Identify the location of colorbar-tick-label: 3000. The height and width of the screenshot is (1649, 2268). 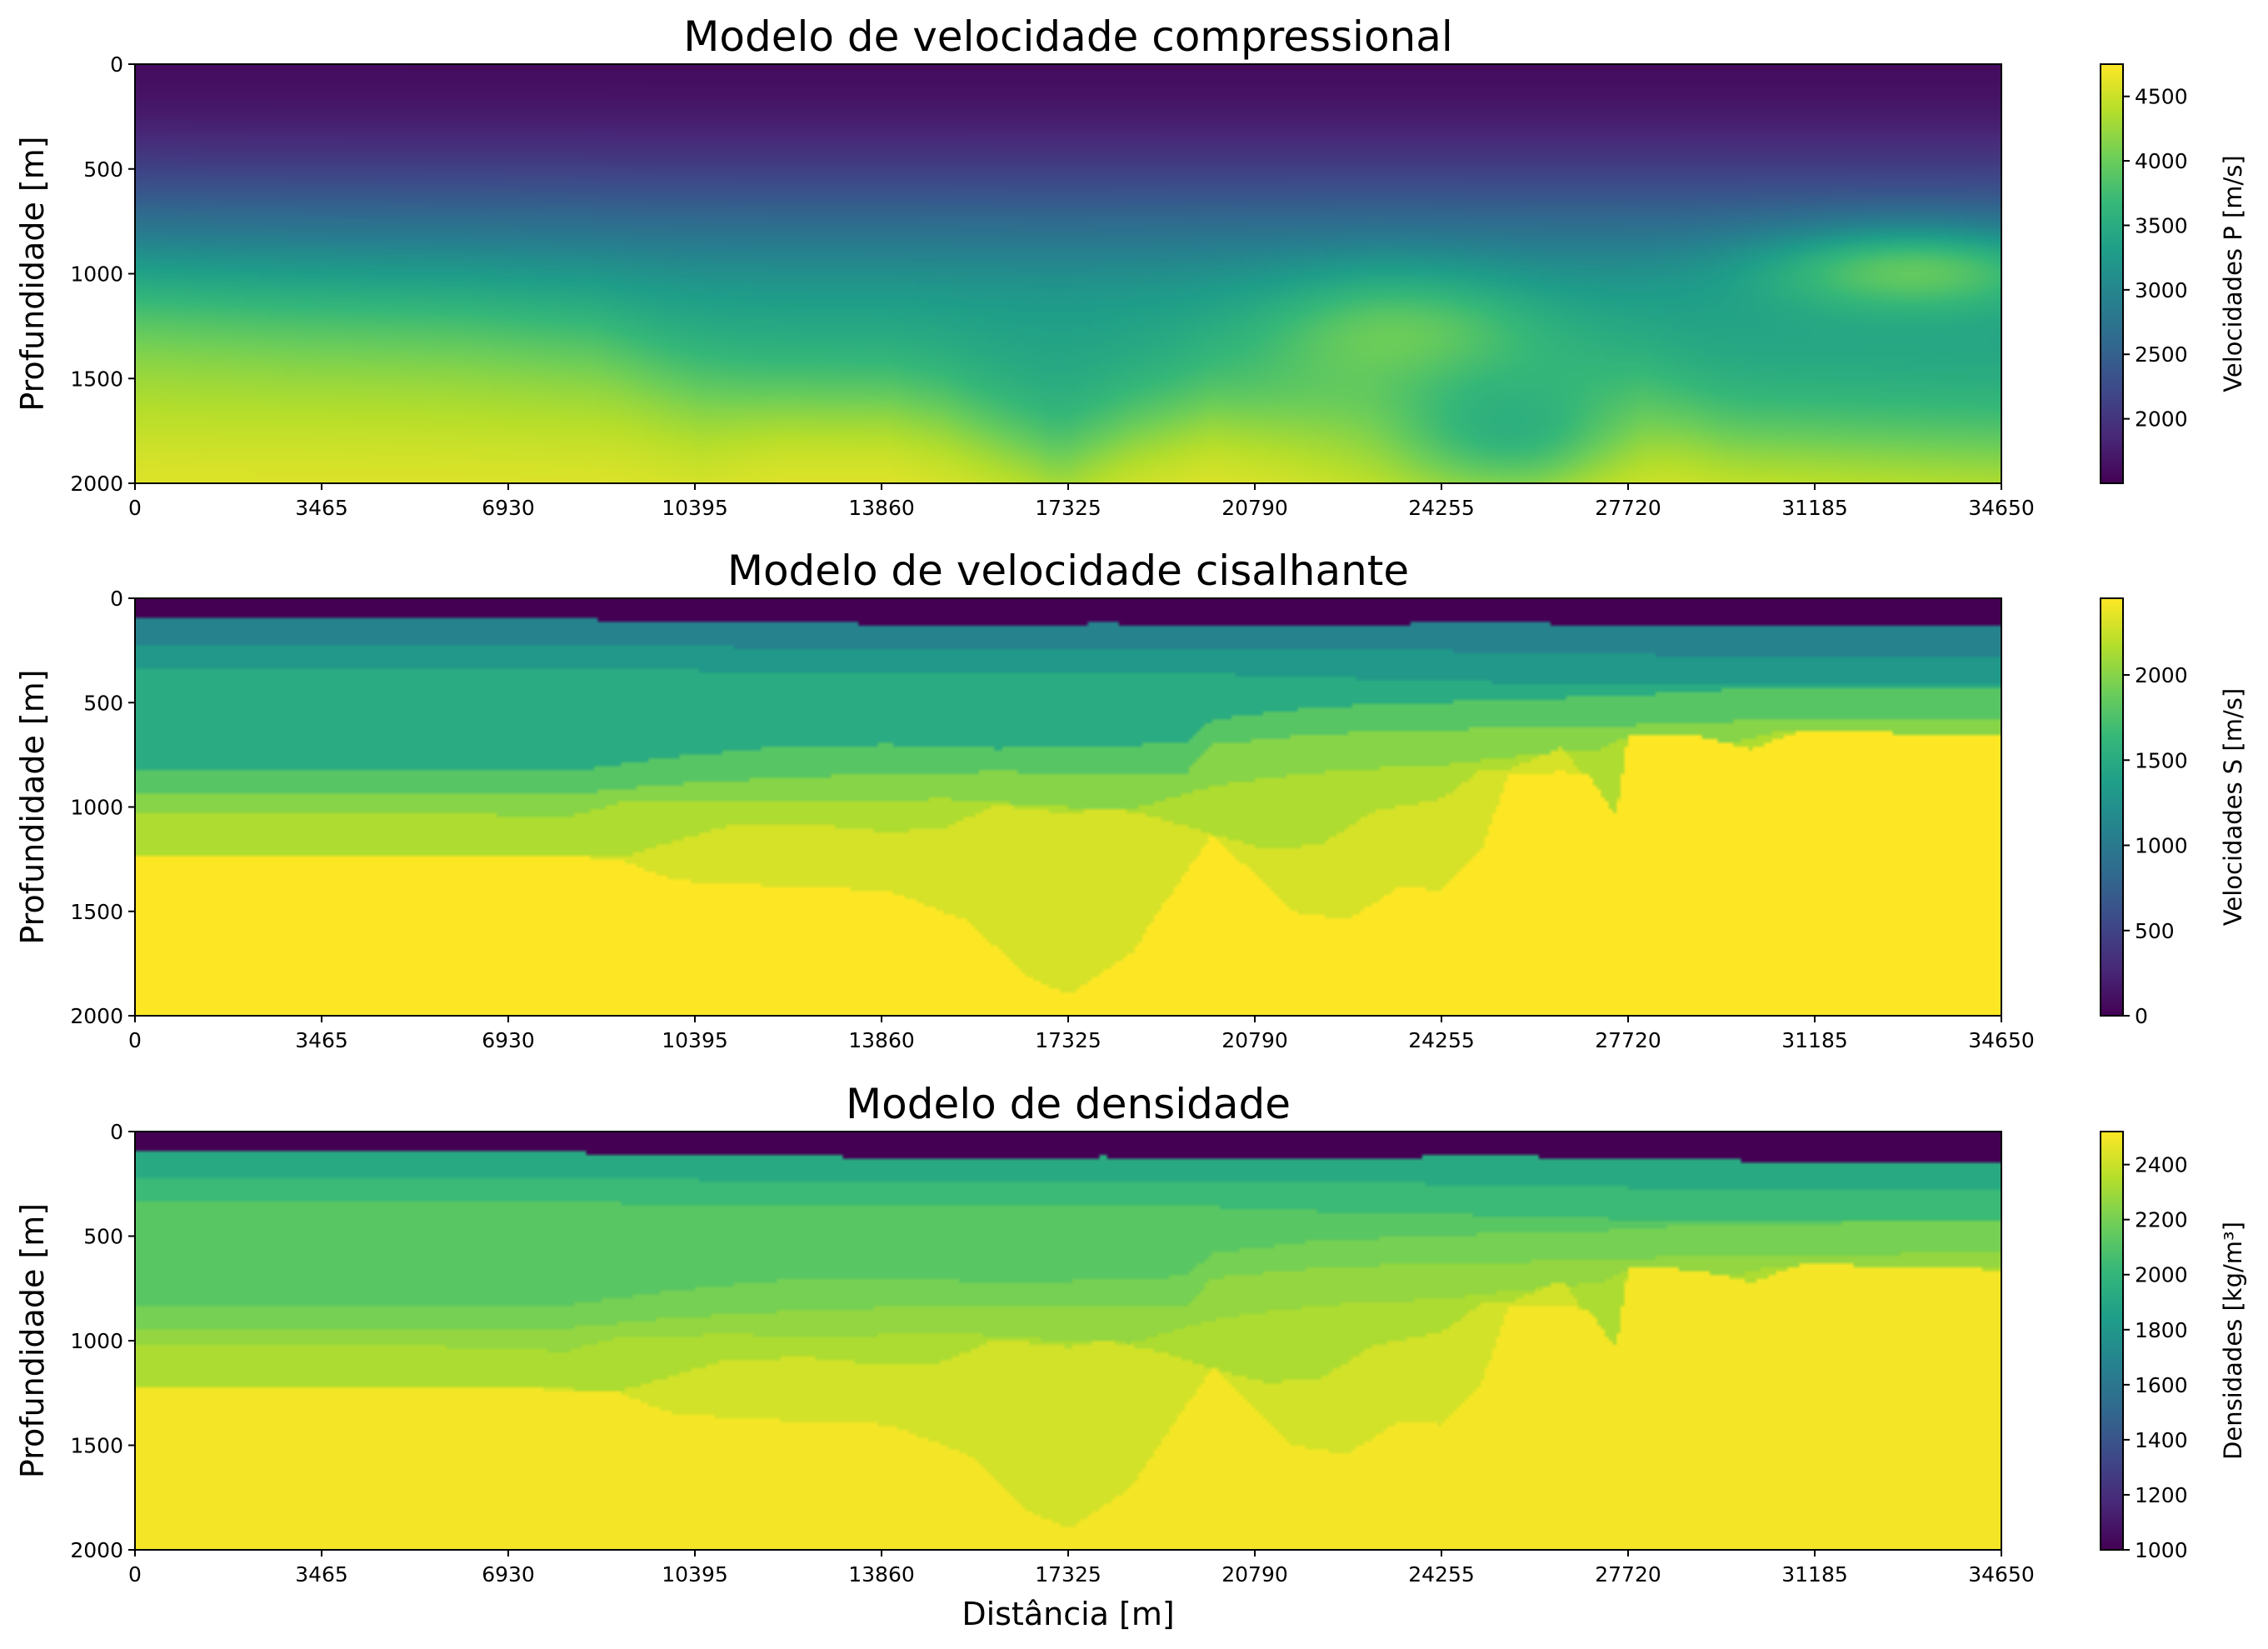
(2161, 290).